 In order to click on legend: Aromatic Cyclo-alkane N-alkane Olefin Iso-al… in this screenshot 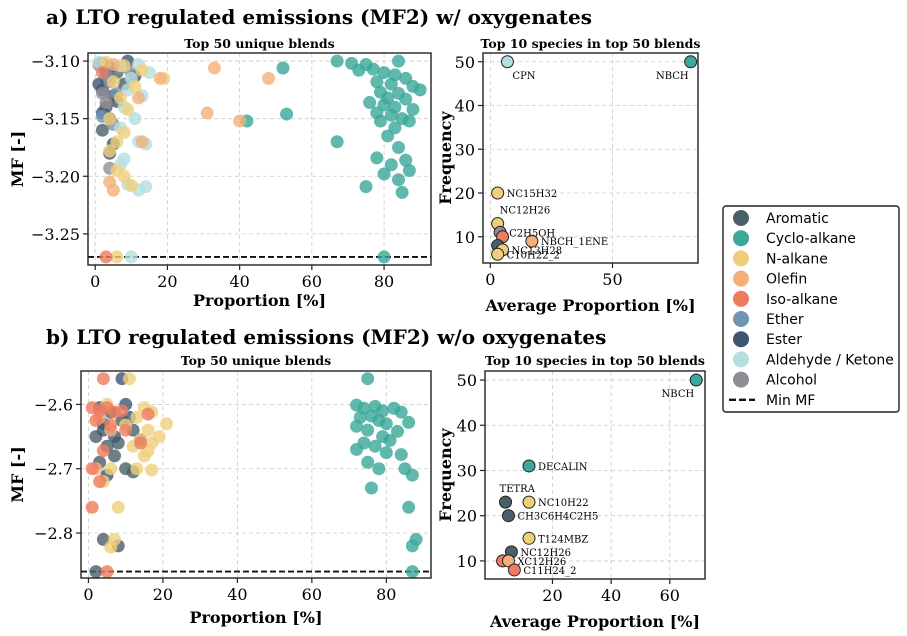, I will do `click(811, 309)`.